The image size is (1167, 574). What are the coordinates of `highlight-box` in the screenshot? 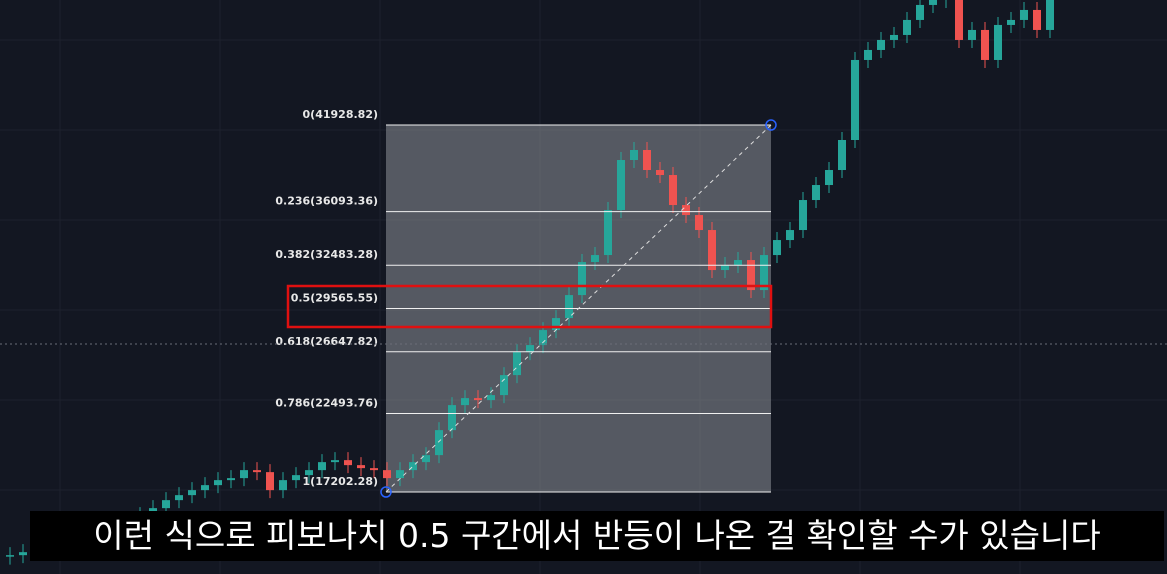 It's located at (529, 306).